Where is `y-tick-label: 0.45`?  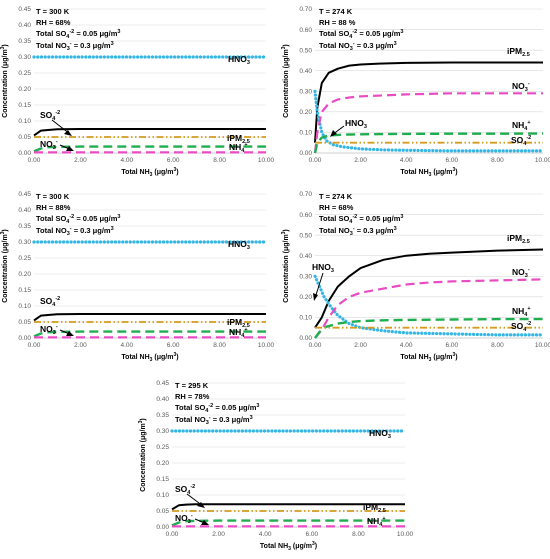
y-tick-label: 0.45 is located at coordinates (24, 194).